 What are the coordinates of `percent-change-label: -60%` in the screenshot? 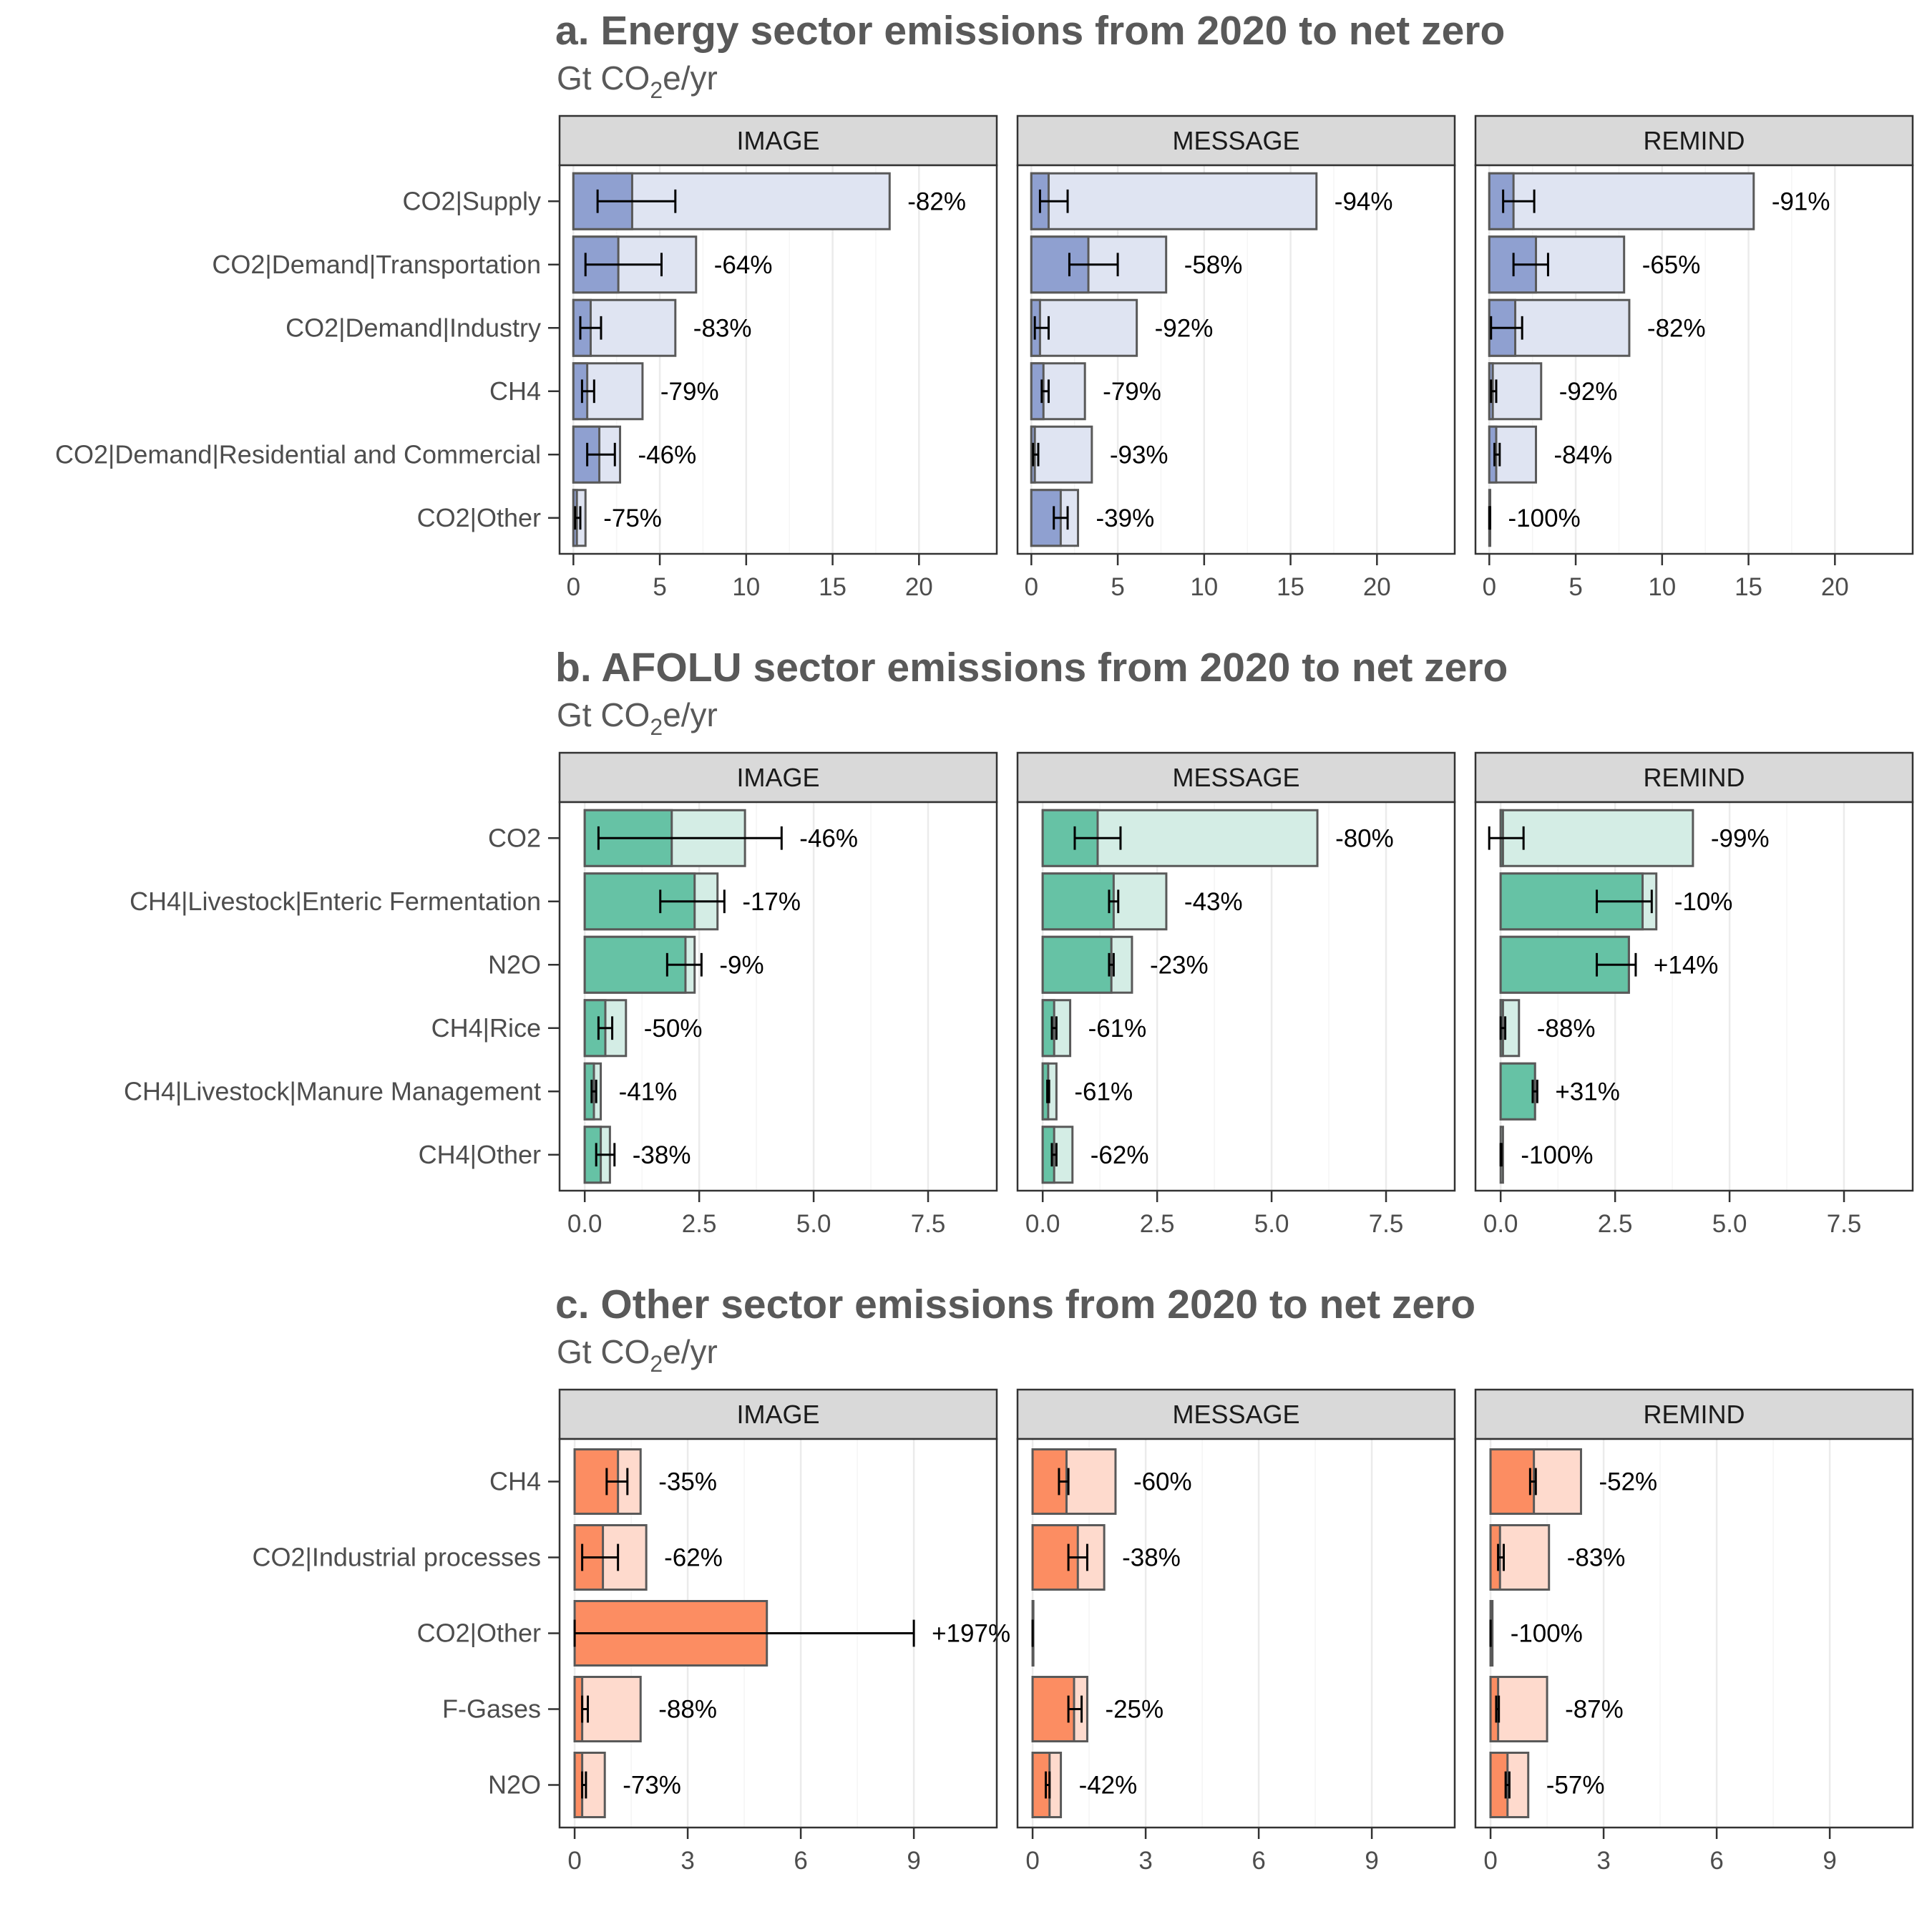 It's located at (1162, 1482).